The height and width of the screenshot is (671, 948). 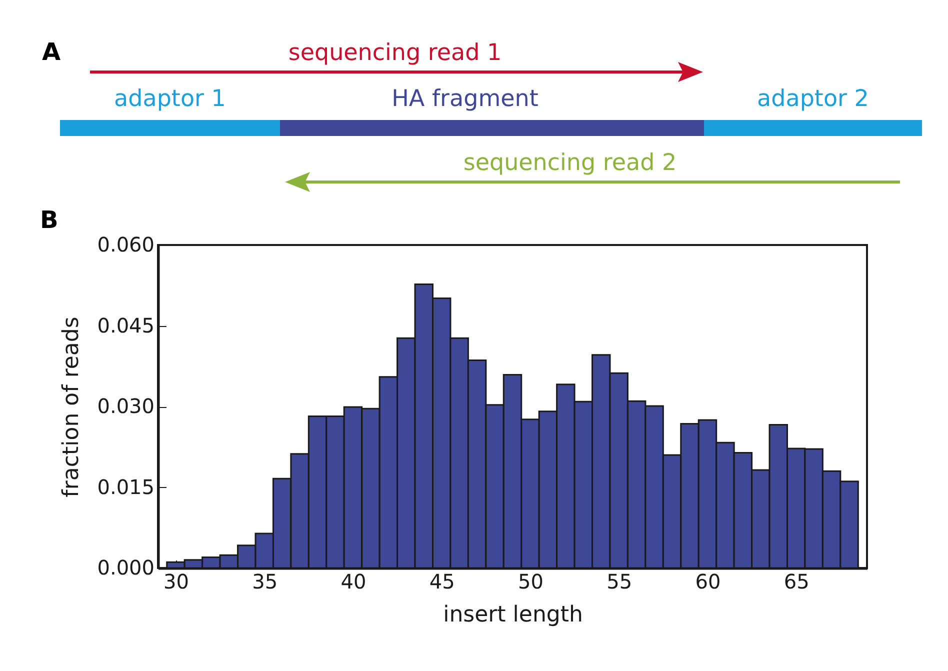 I want to click on text: sequencing read 1, so click(x=395, y=53).